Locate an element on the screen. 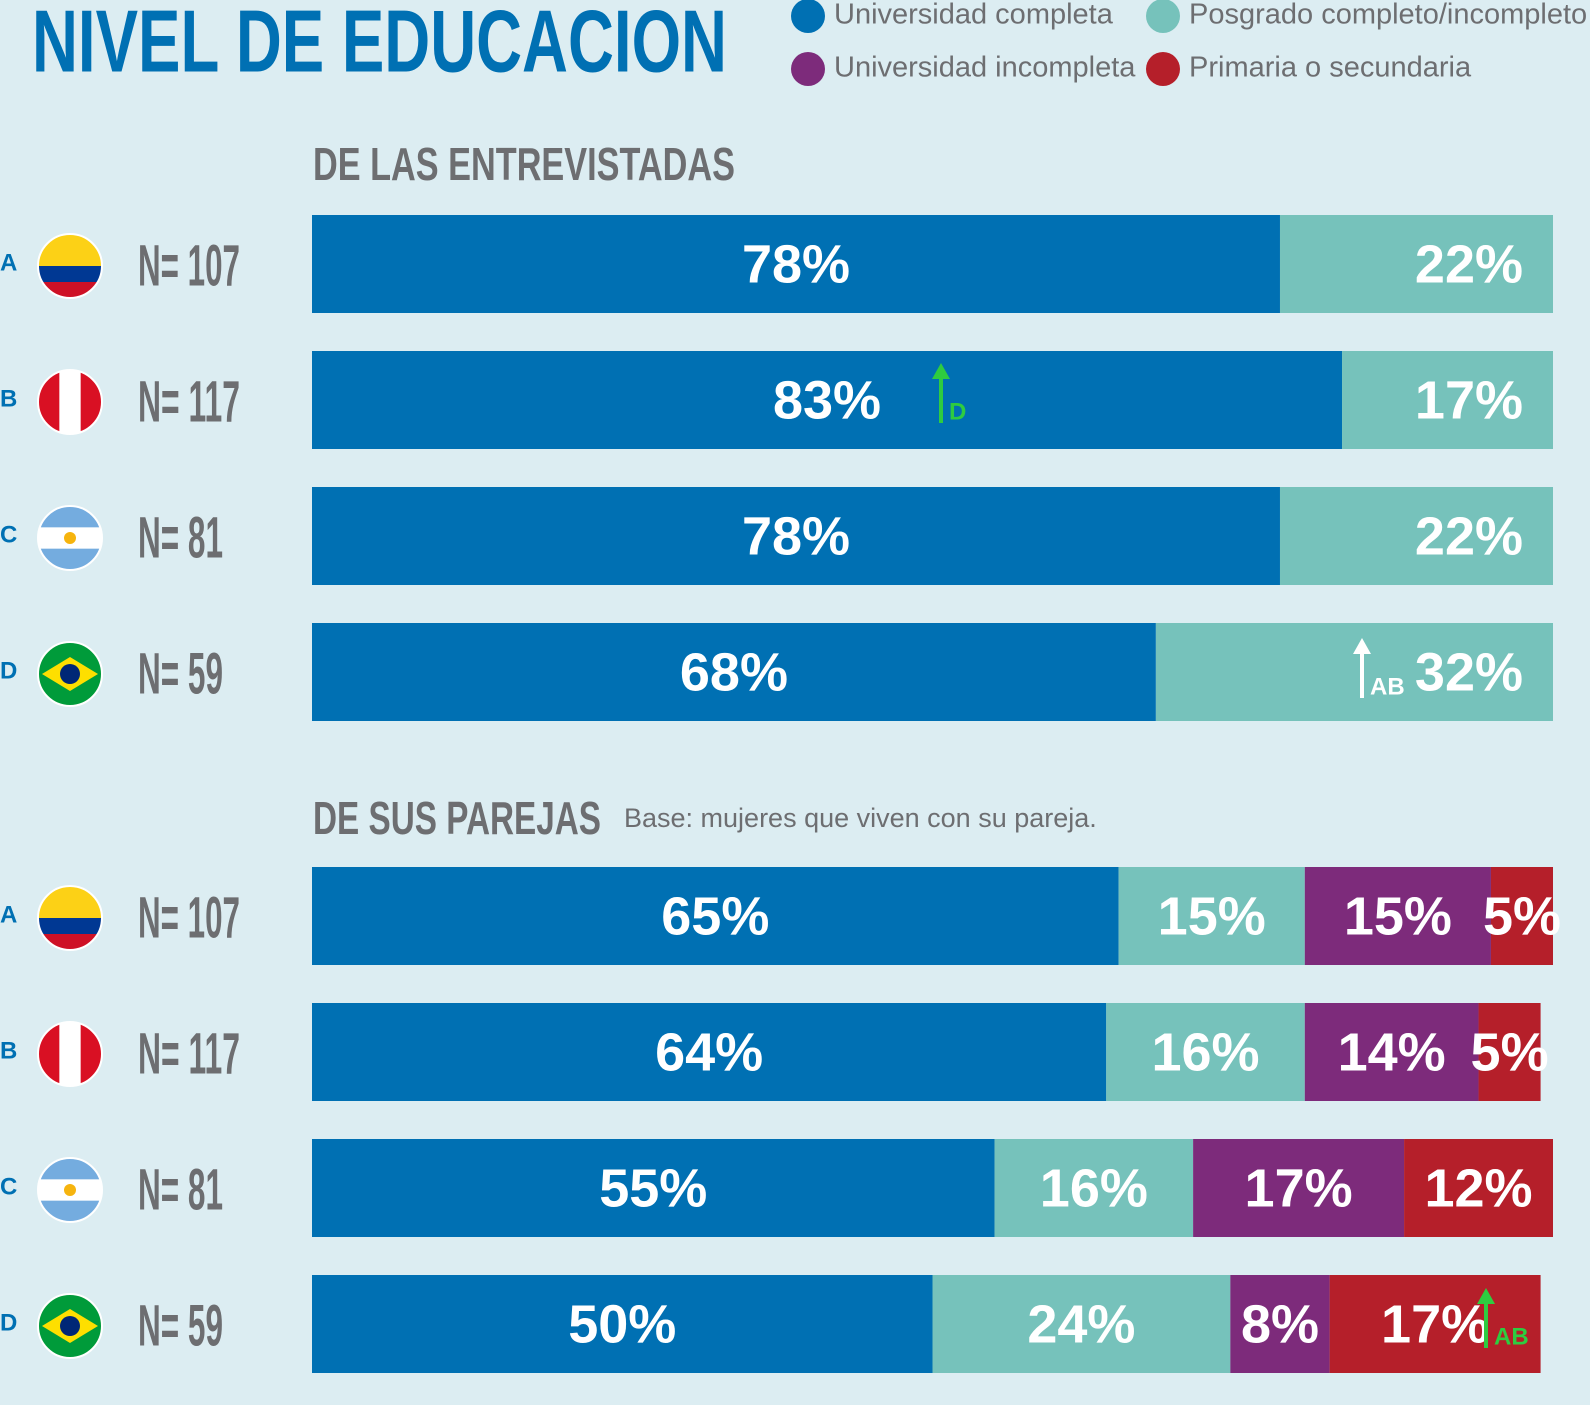 This screenshot has height=1405, width=1590. legend-label: Universidad completa is located at coordinates (974, 15).